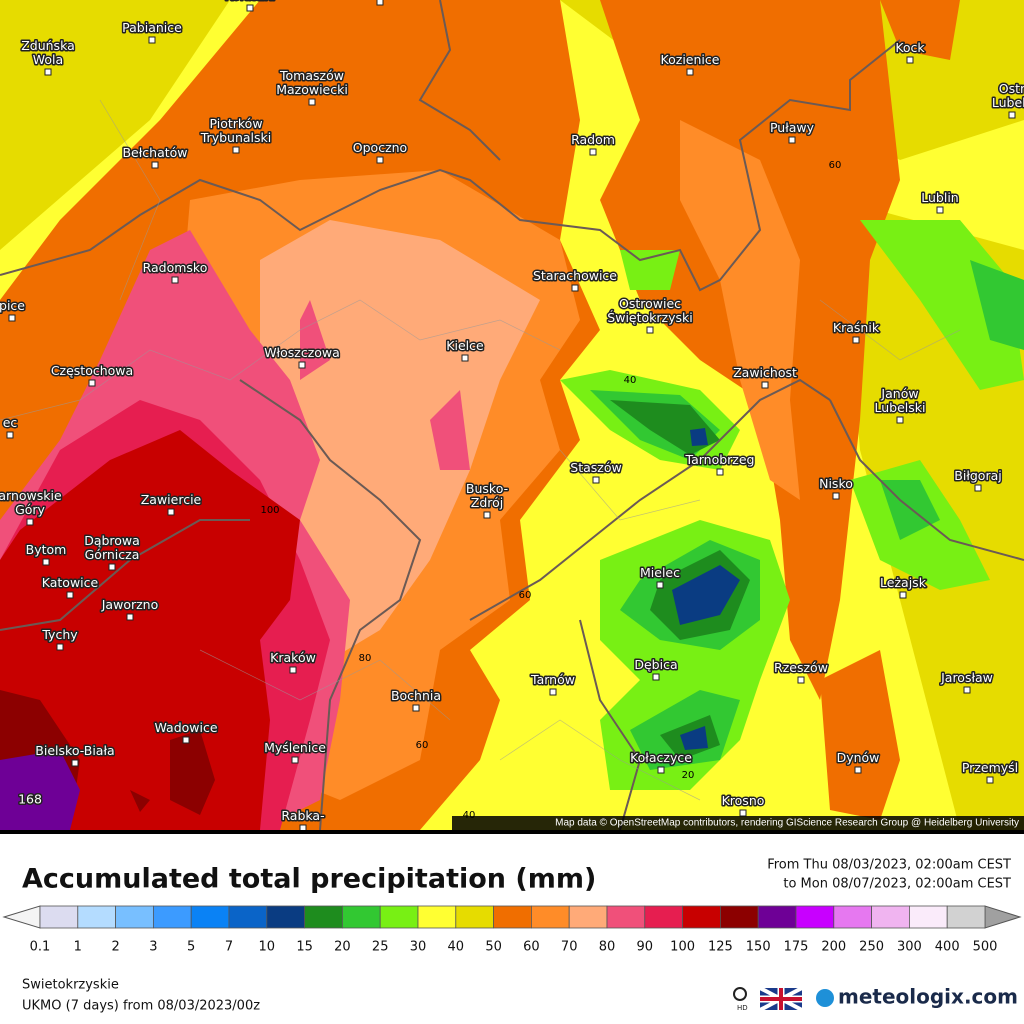 The height and width of the screenshot is (1024, 1024). Describe the element at coordinates (487, 502) in the screenshot. I see `city-name: Zdrój` at that location.